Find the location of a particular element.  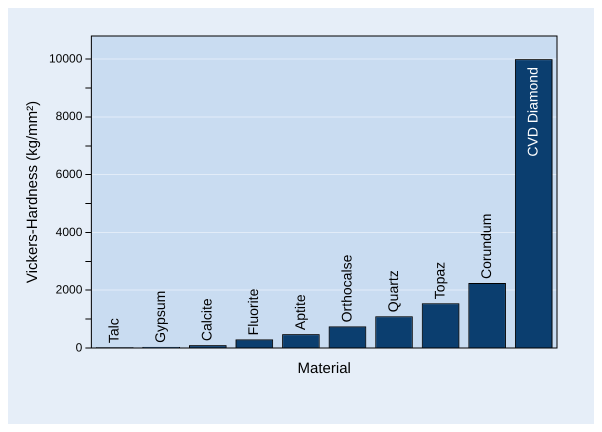

x-tick-label: CVD Diamond is located at coordinates (532, 112).